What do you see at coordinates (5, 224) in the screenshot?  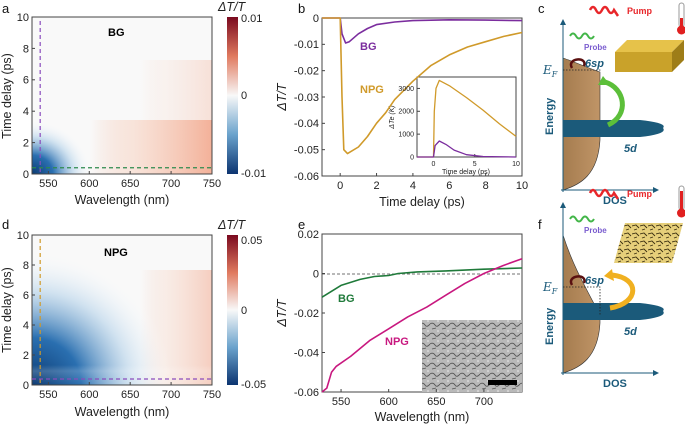 I see `panel-label-d: d` at bounding box center [5, 224].